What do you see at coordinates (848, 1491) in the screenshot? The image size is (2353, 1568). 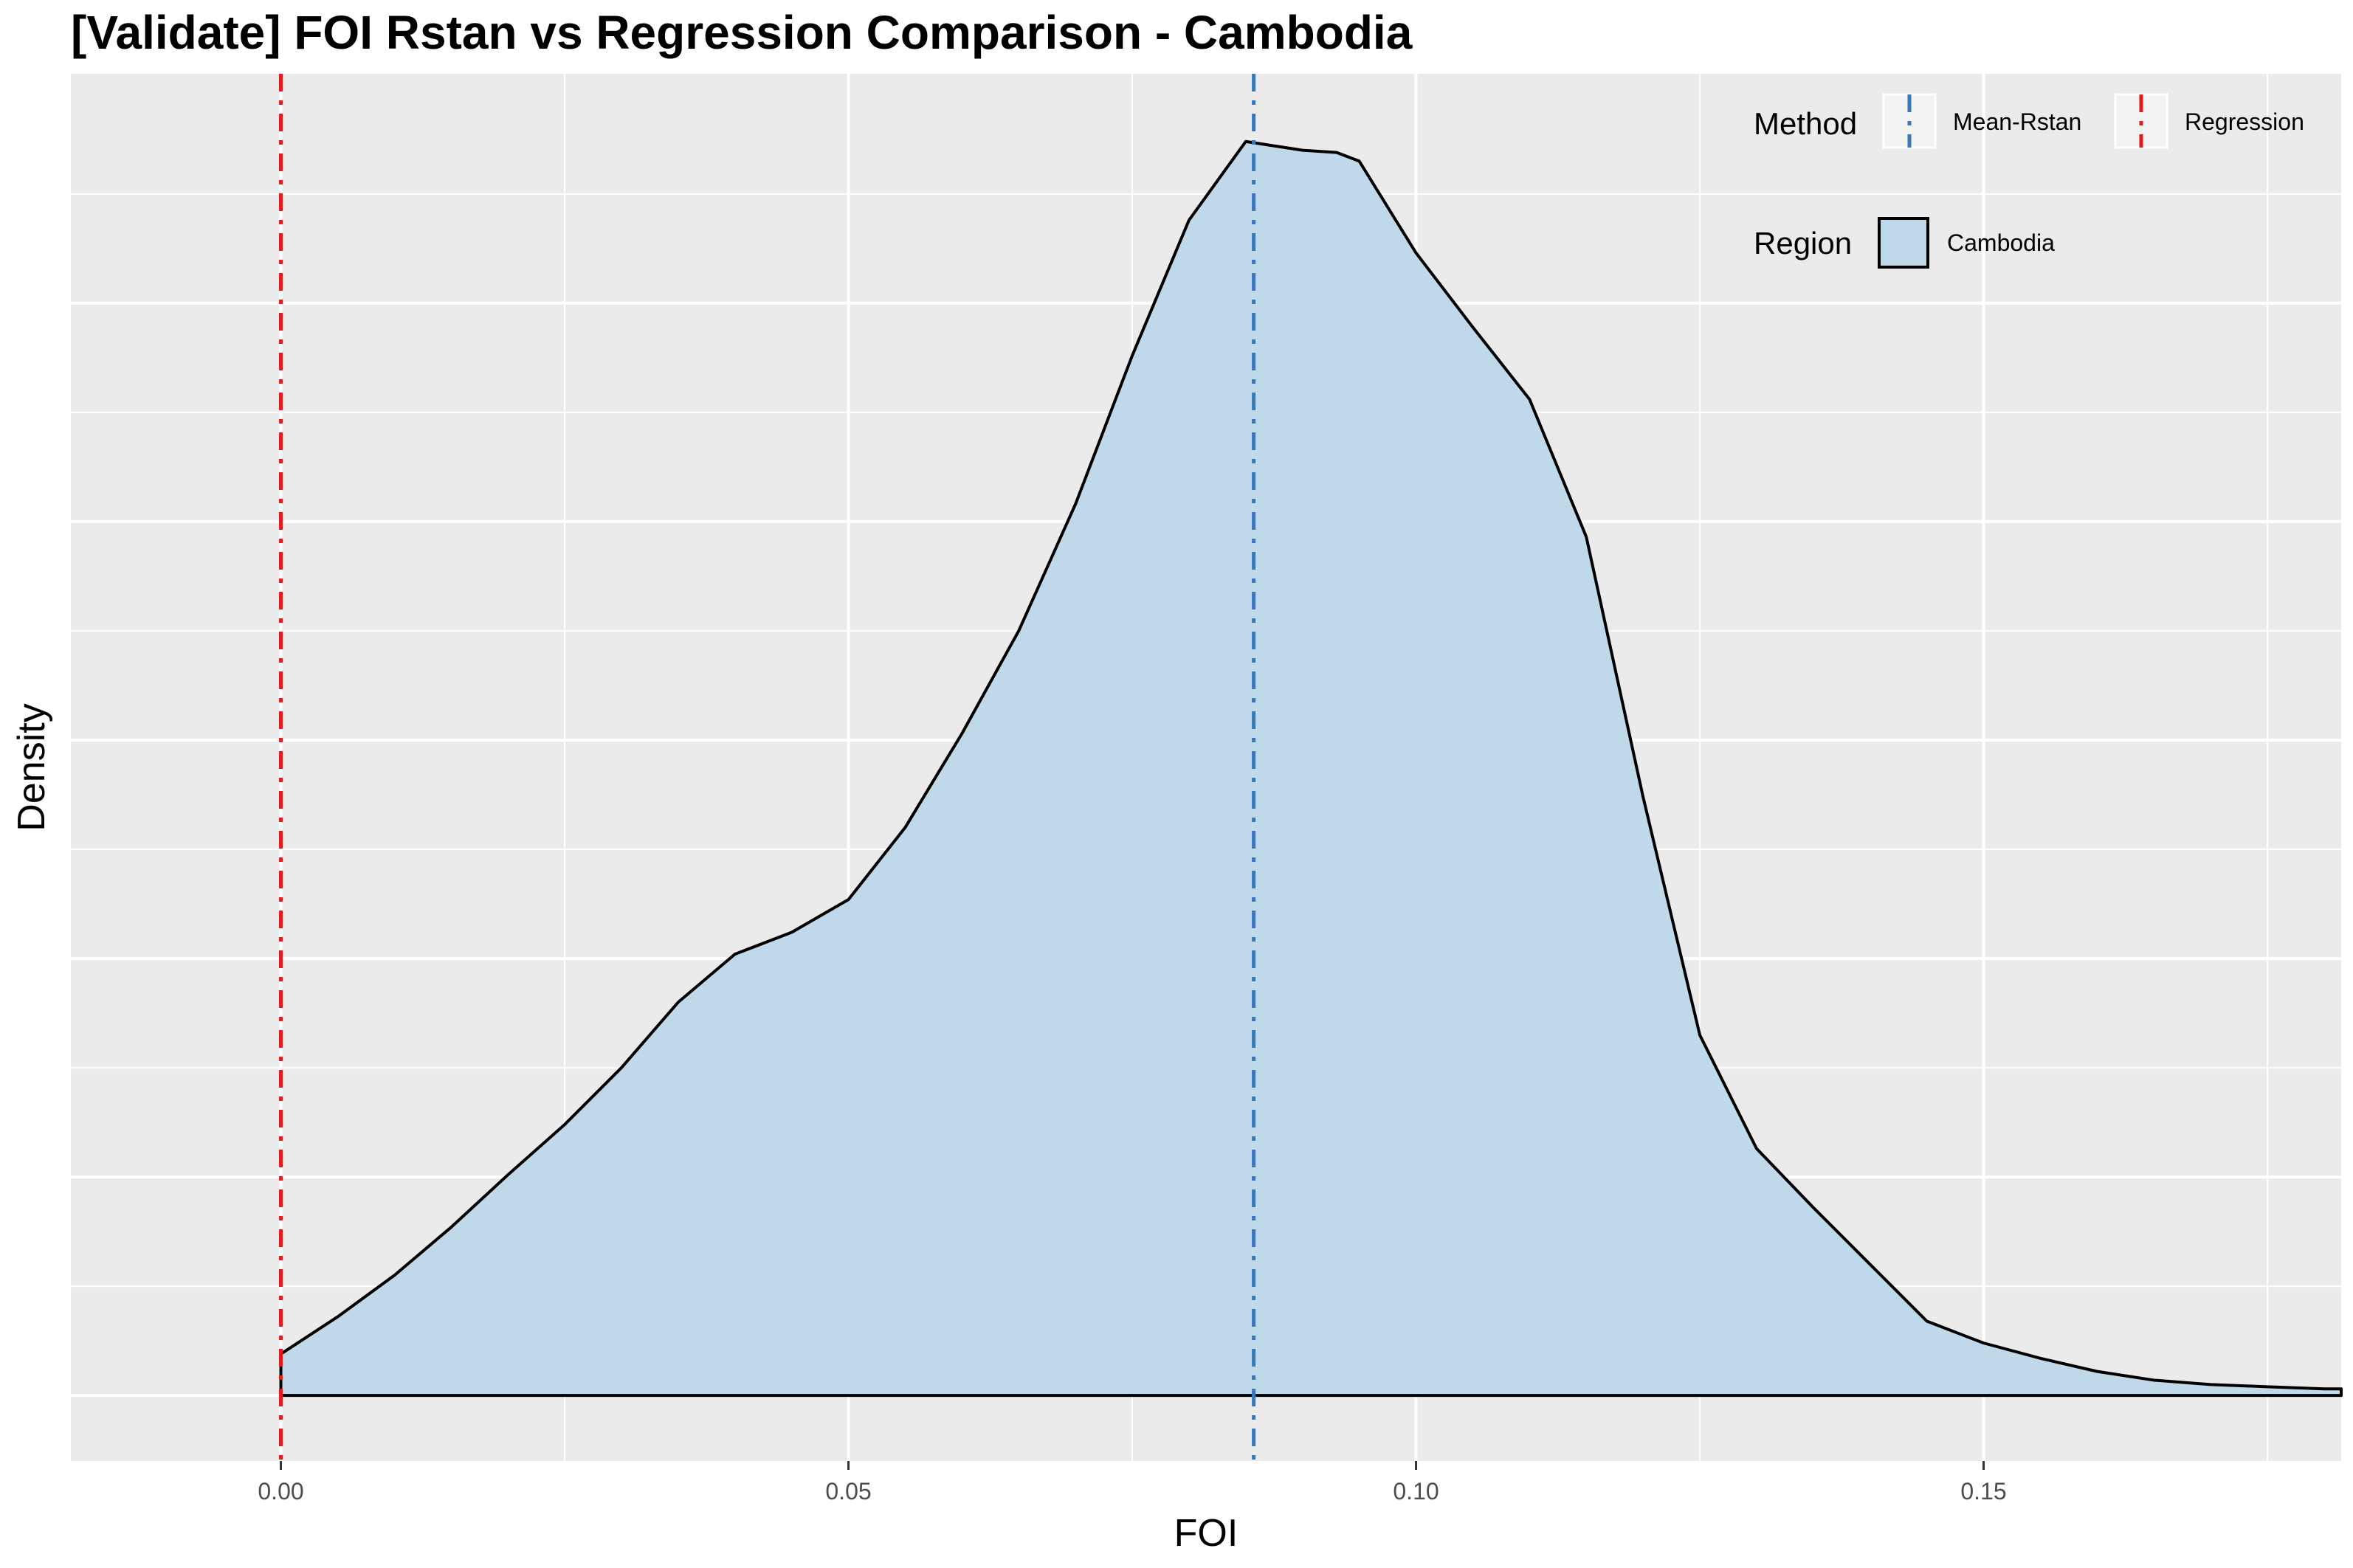 I see `x-tick-label: 0.05` at bounding box center [848, 1491].